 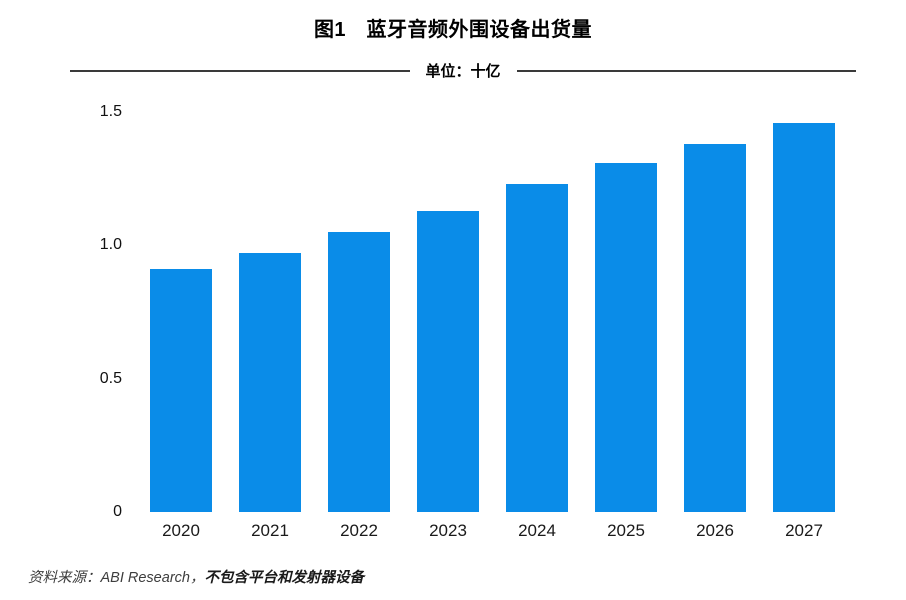 What do you see at coordinates (453, 30) in the screenshot?
I see `chart-title: 图1 蓝牙音频外围设备出货量` at bounding box center [453, 30].